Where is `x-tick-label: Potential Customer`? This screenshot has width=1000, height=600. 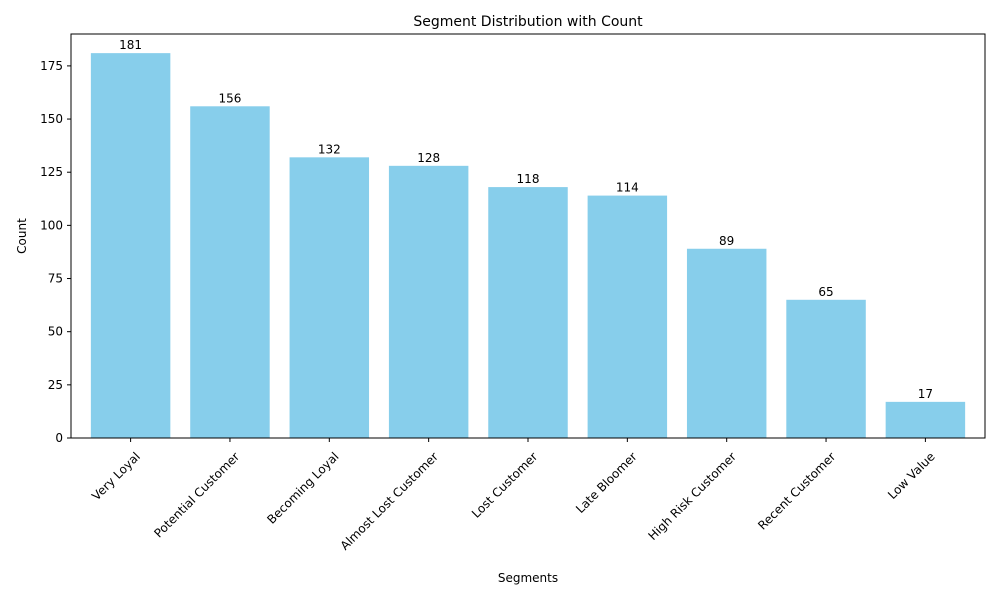
x-tick-label: Potential Customer is located at coordinates (196, 494).